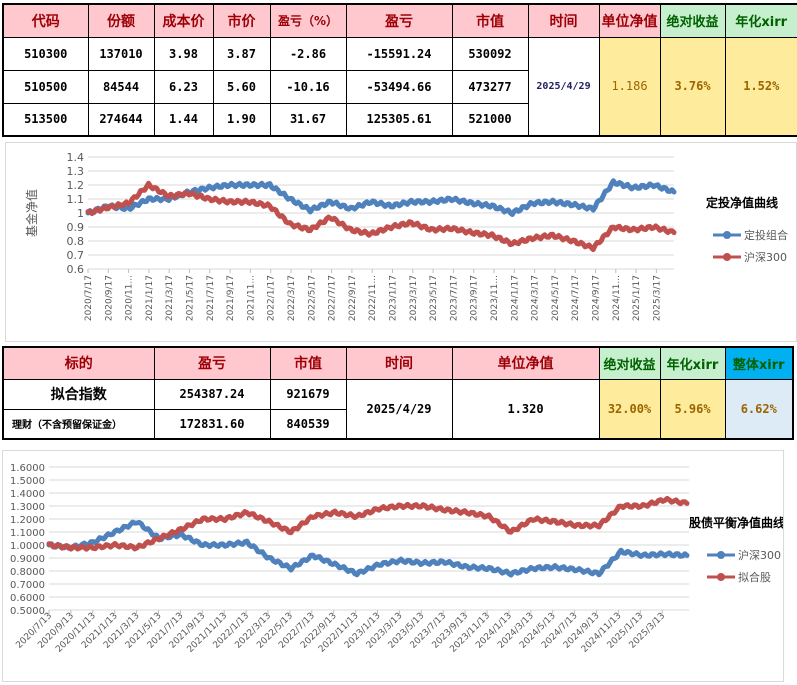  What do you see at coordinates (109, 298) in the screenshot?
I see `x-tick-label: 2020/9/17` at bounding box center [109, 298].